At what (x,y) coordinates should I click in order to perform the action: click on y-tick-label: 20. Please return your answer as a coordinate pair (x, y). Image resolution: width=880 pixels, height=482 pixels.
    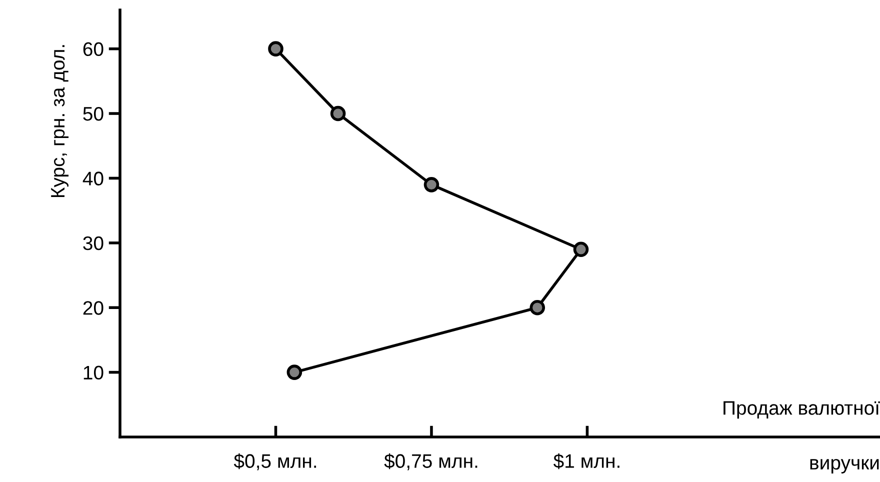
    Looking at the image, I should click on (93, 308).